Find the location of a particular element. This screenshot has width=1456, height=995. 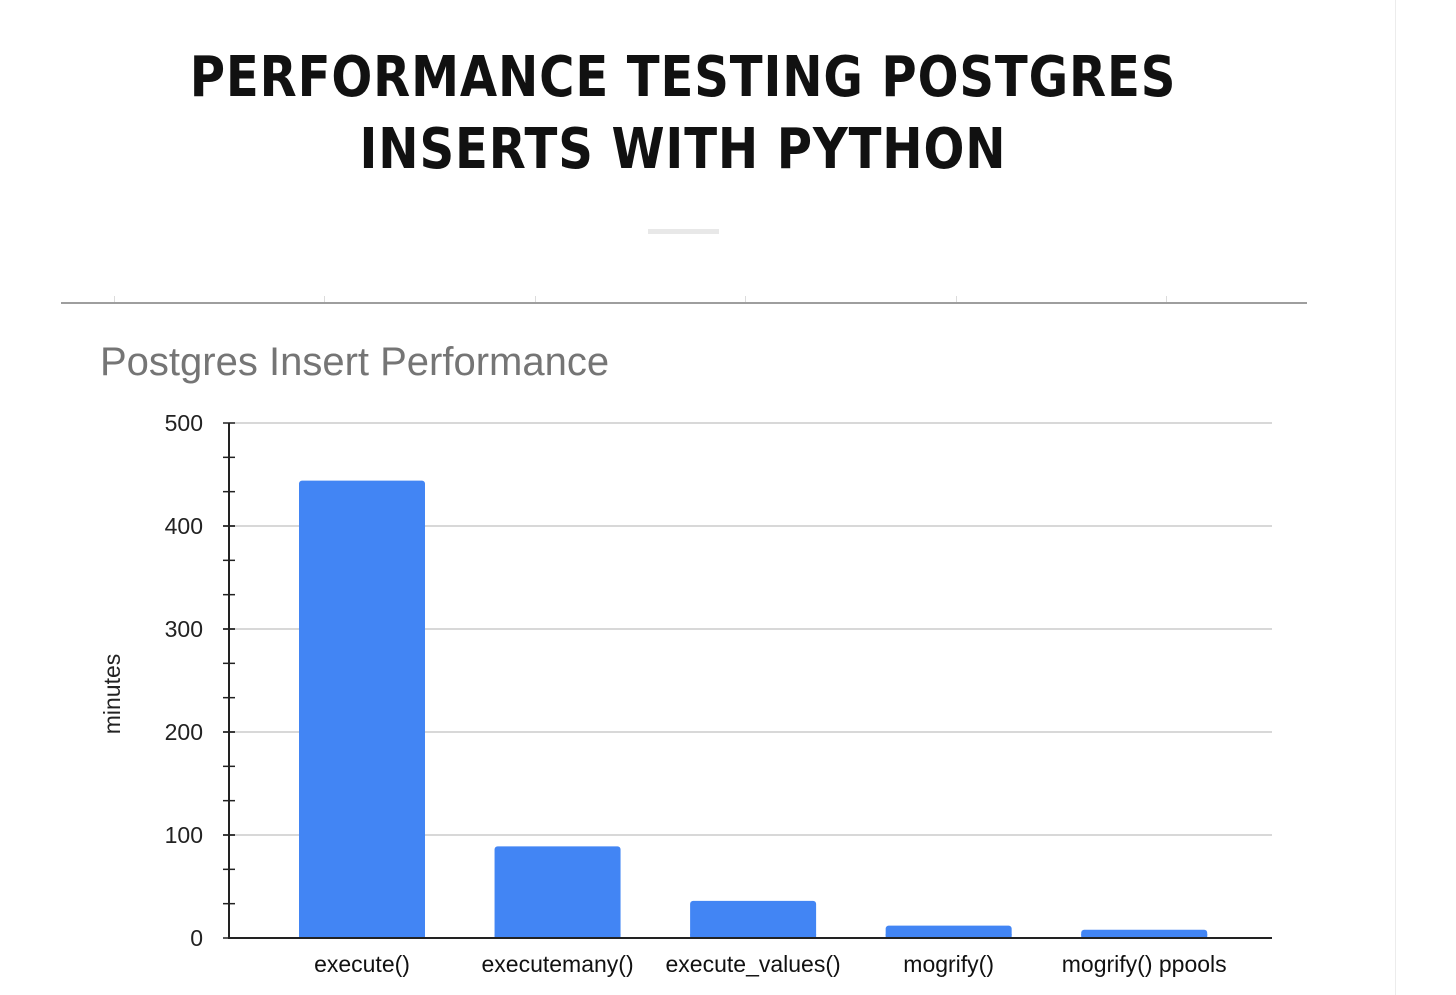

x-tick-label: mogrify() ppools is located at coordinates (1144, 964).